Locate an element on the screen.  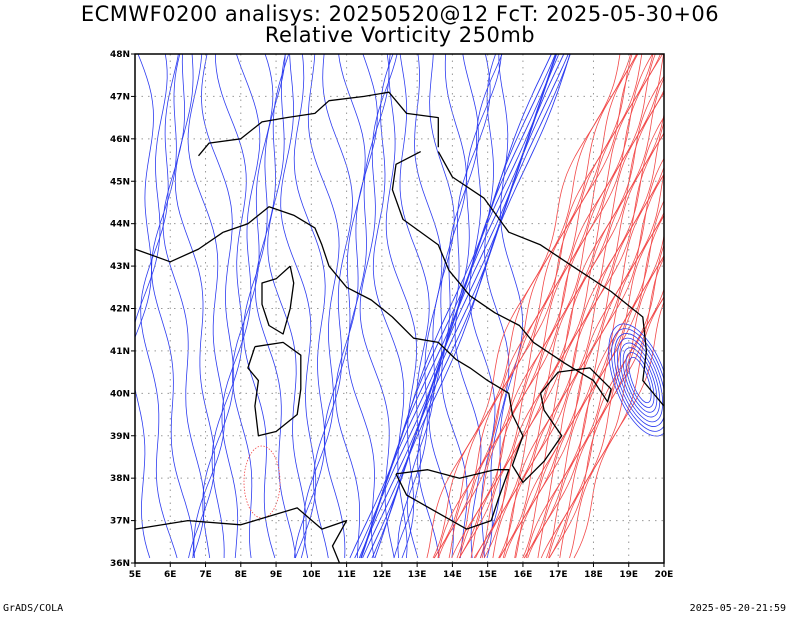
lat-tick-label: 37N is located at coordinates (120, 522).